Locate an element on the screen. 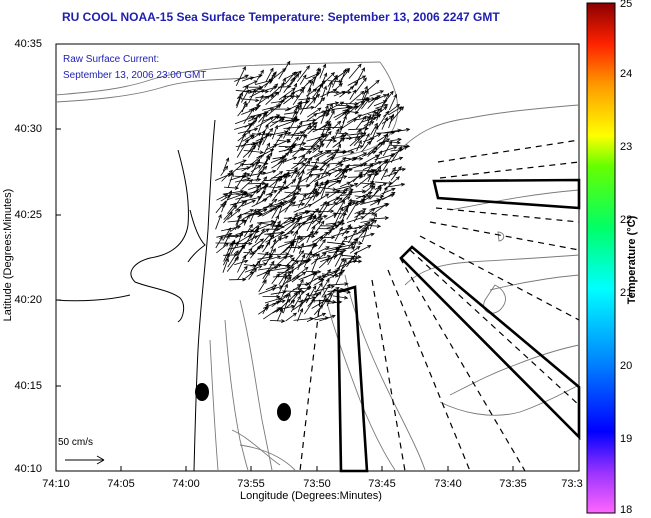 This screenshot has height=518, width=651. restricted-area-southeast is located at coordinates (490, 343).